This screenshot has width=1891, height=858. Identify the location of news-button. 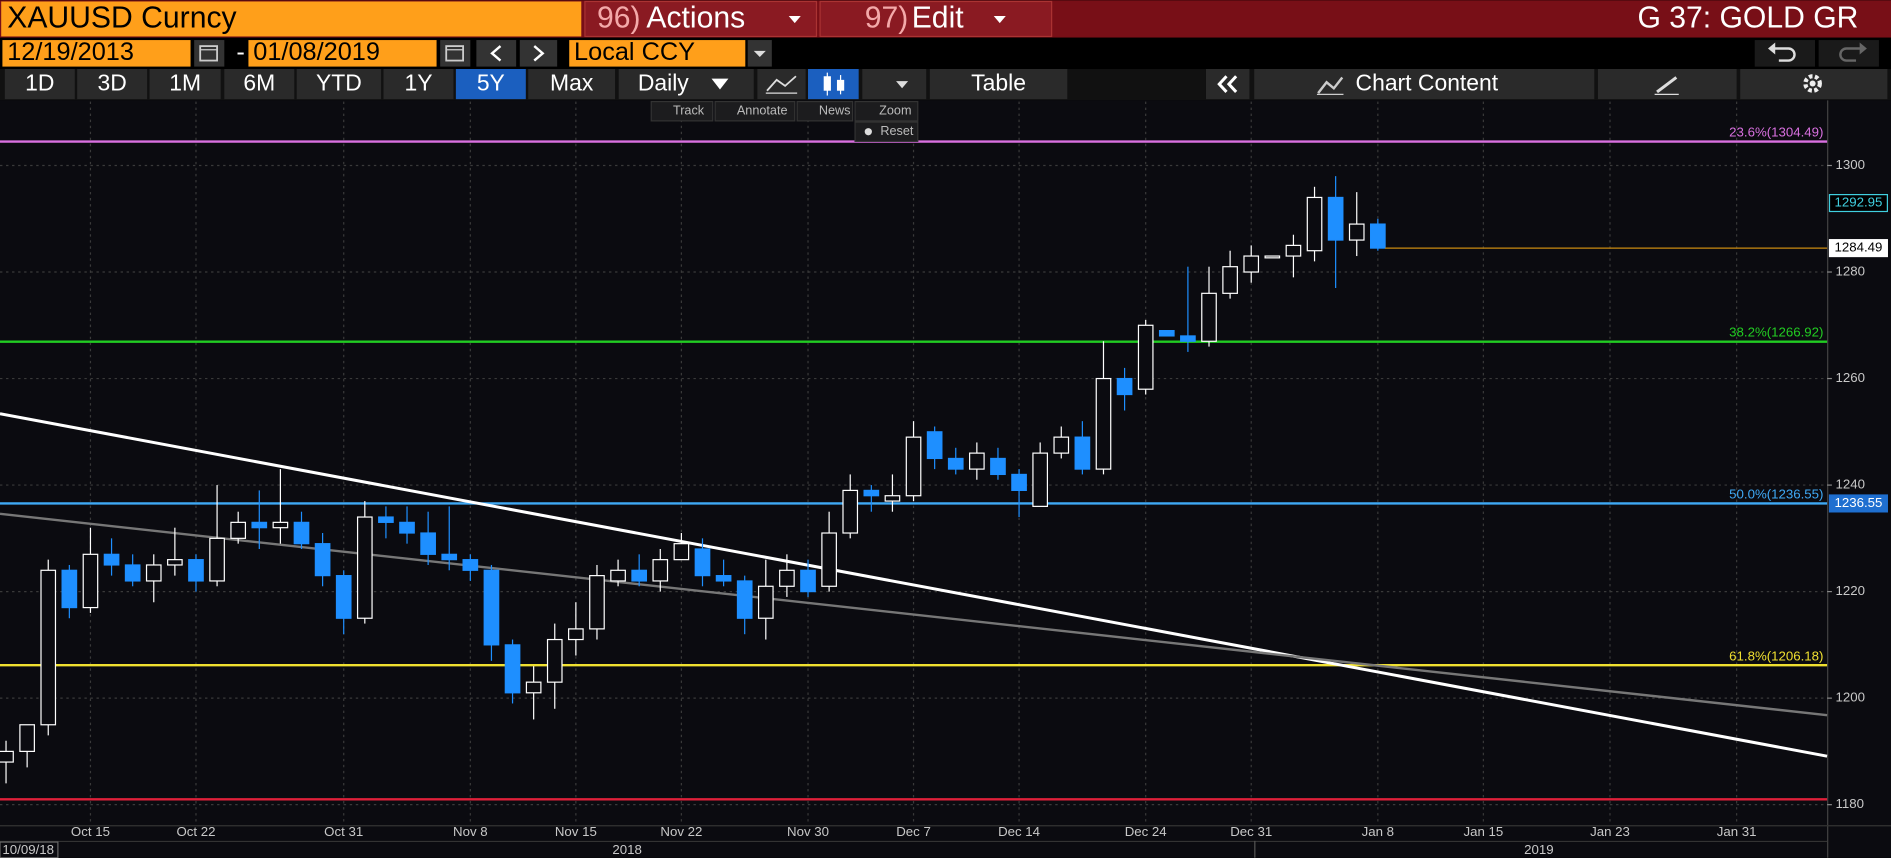
(825, 111).